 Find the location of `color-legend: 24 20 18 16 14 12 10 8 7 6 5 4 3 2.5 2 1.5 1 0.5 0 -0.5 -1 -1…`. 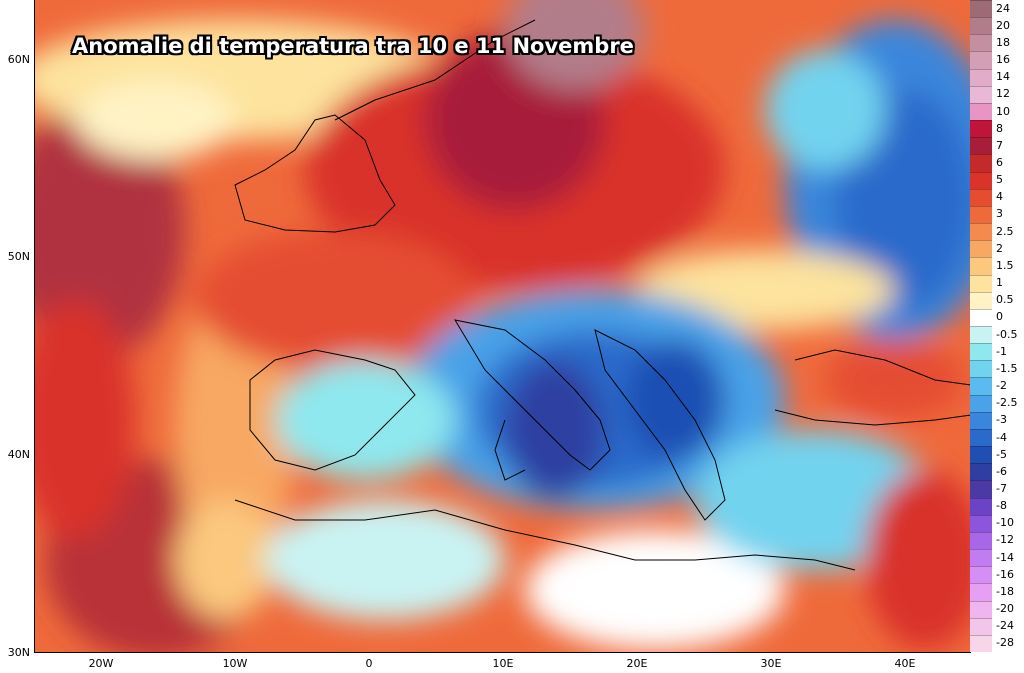

color-legend: 24 20 18 16 14 12 10 8 7 6 5 4 3 2.5 2 1.5 1 0.5 0 -0.5 -1 -1… is located at coordinates (997, 326).